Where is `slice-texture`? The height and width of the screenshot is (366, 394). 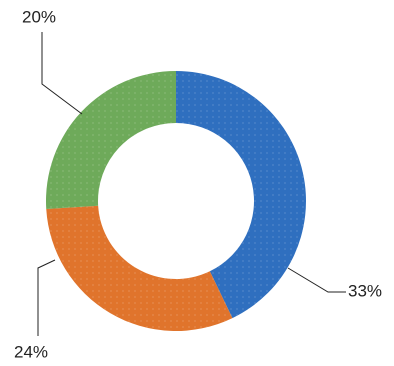 slice-texture is located at coordinates (110, 140).